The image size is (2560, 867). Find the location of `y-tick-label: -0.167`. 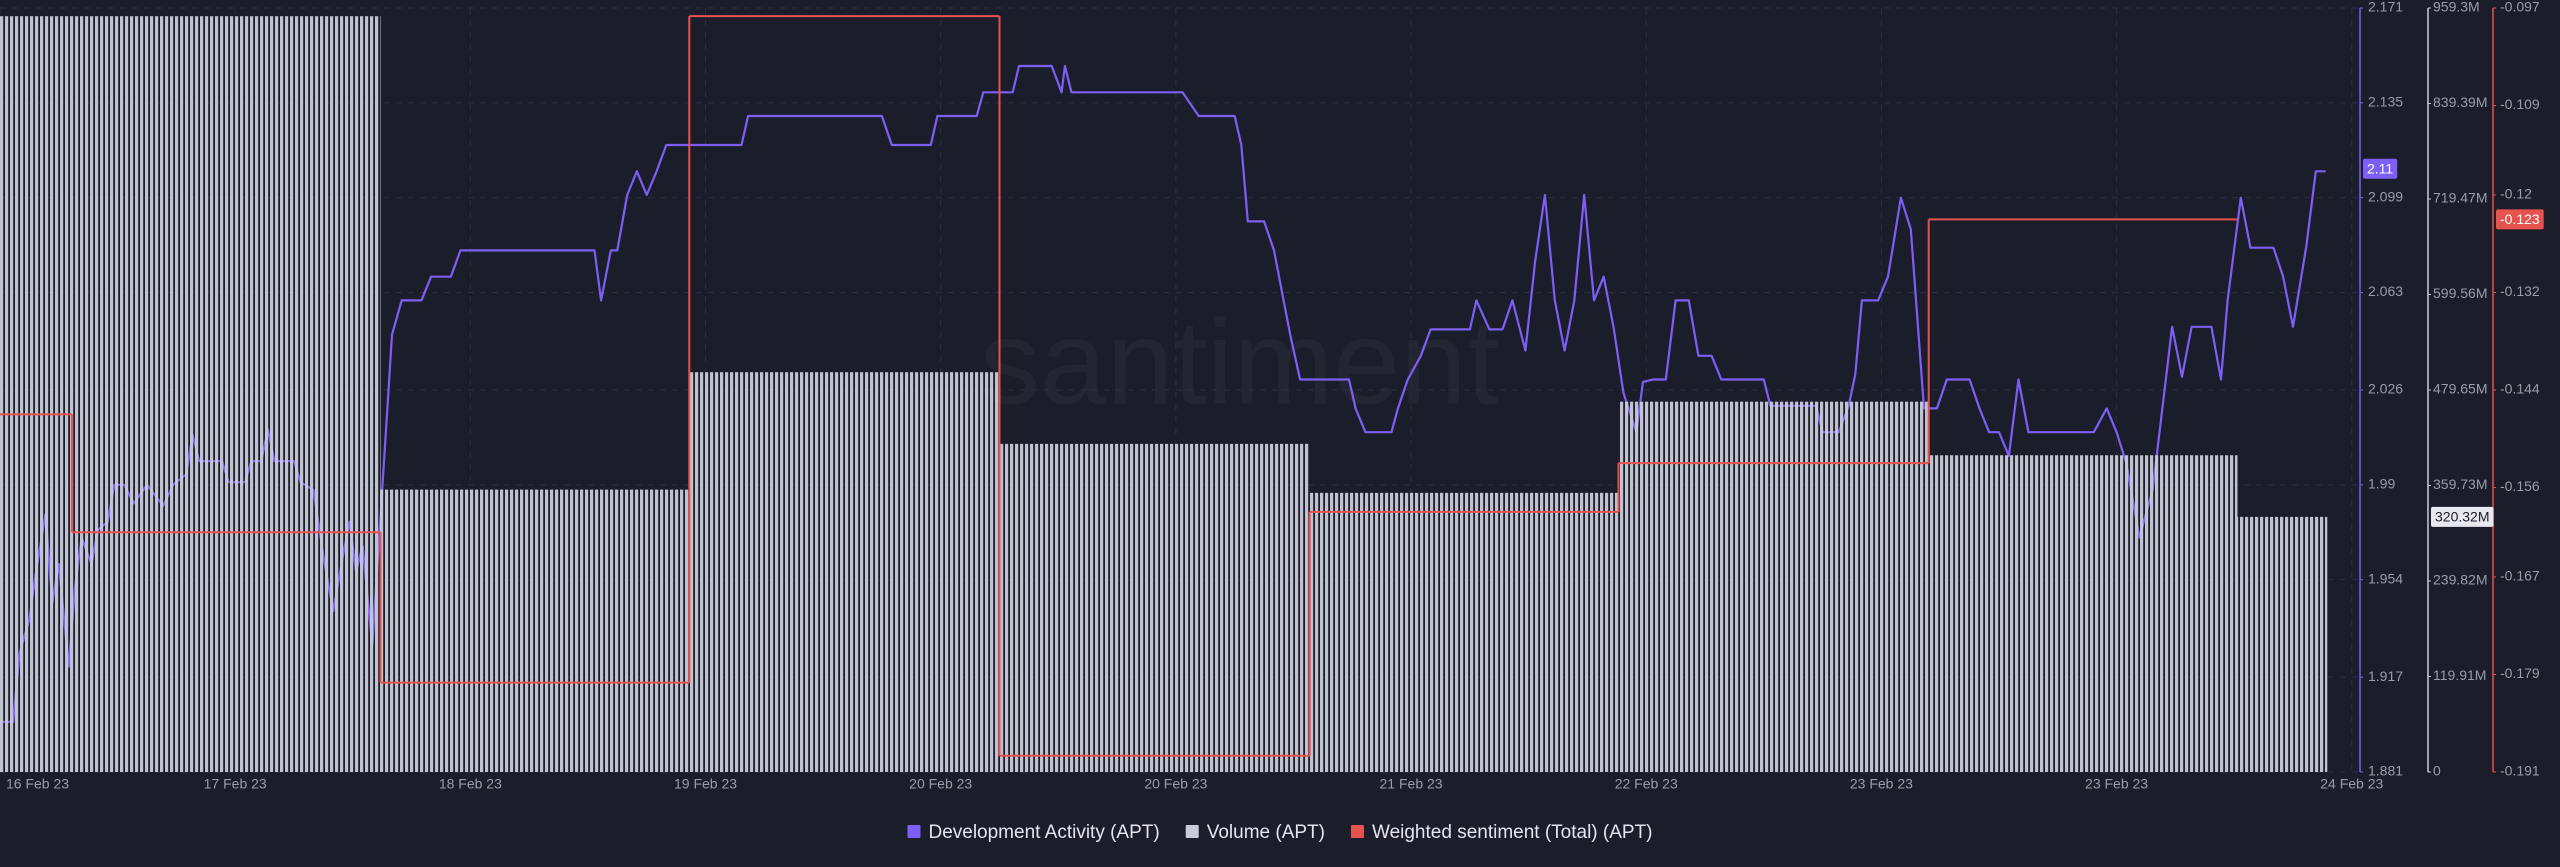

y-tick-label: -0.167 is located at coordinates (2520, 576).